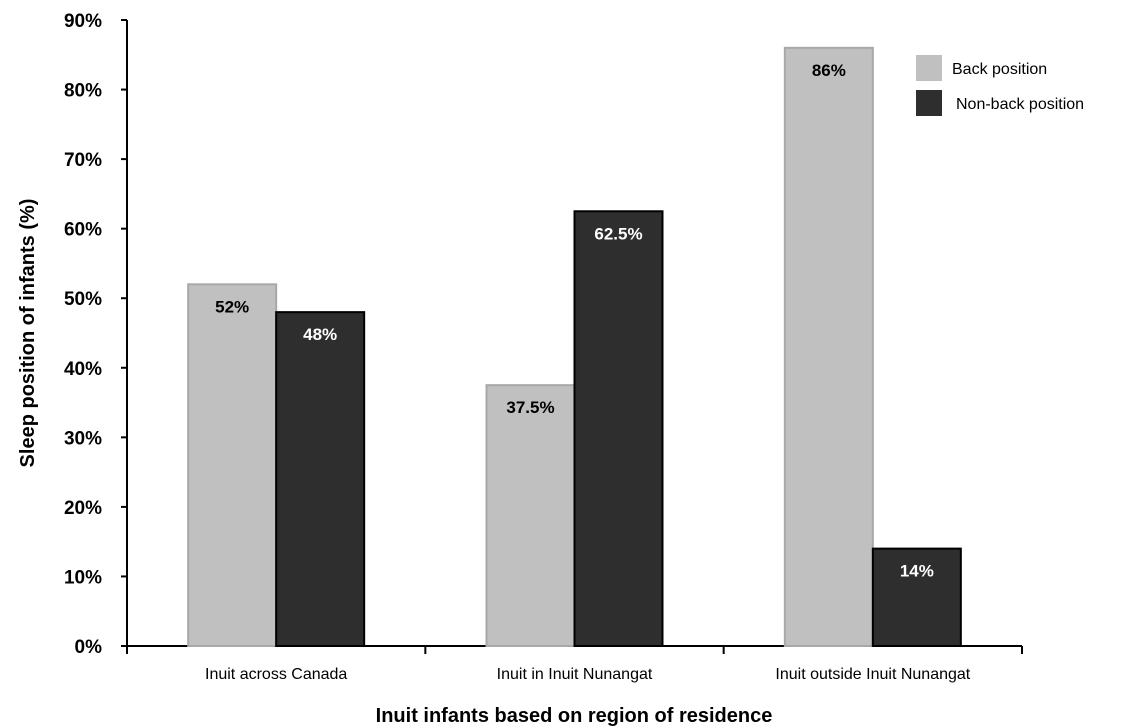 Image resolution: width=1125 pixels, height=728 pixels. I want to click on x-tick-label: Inuit outside Inuit Nunangat, so click(872, 674).